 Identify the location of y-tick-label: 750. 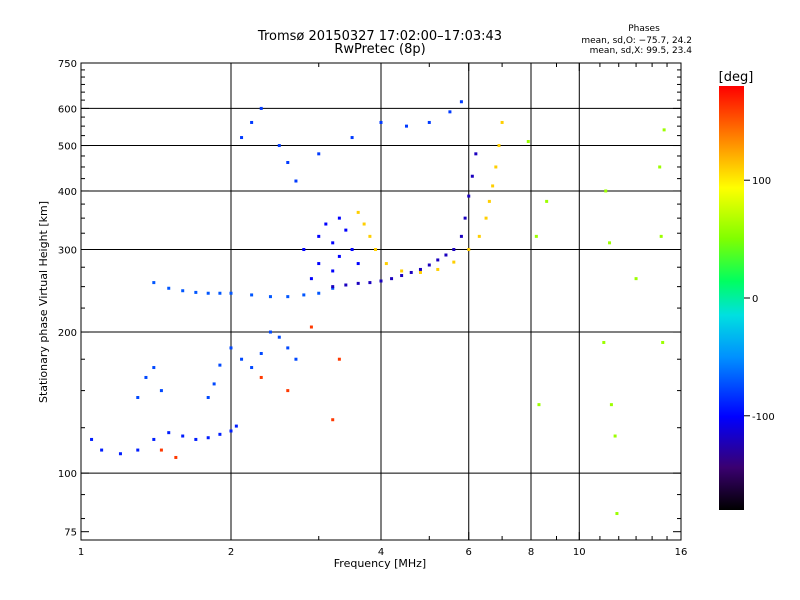
(67, 64).